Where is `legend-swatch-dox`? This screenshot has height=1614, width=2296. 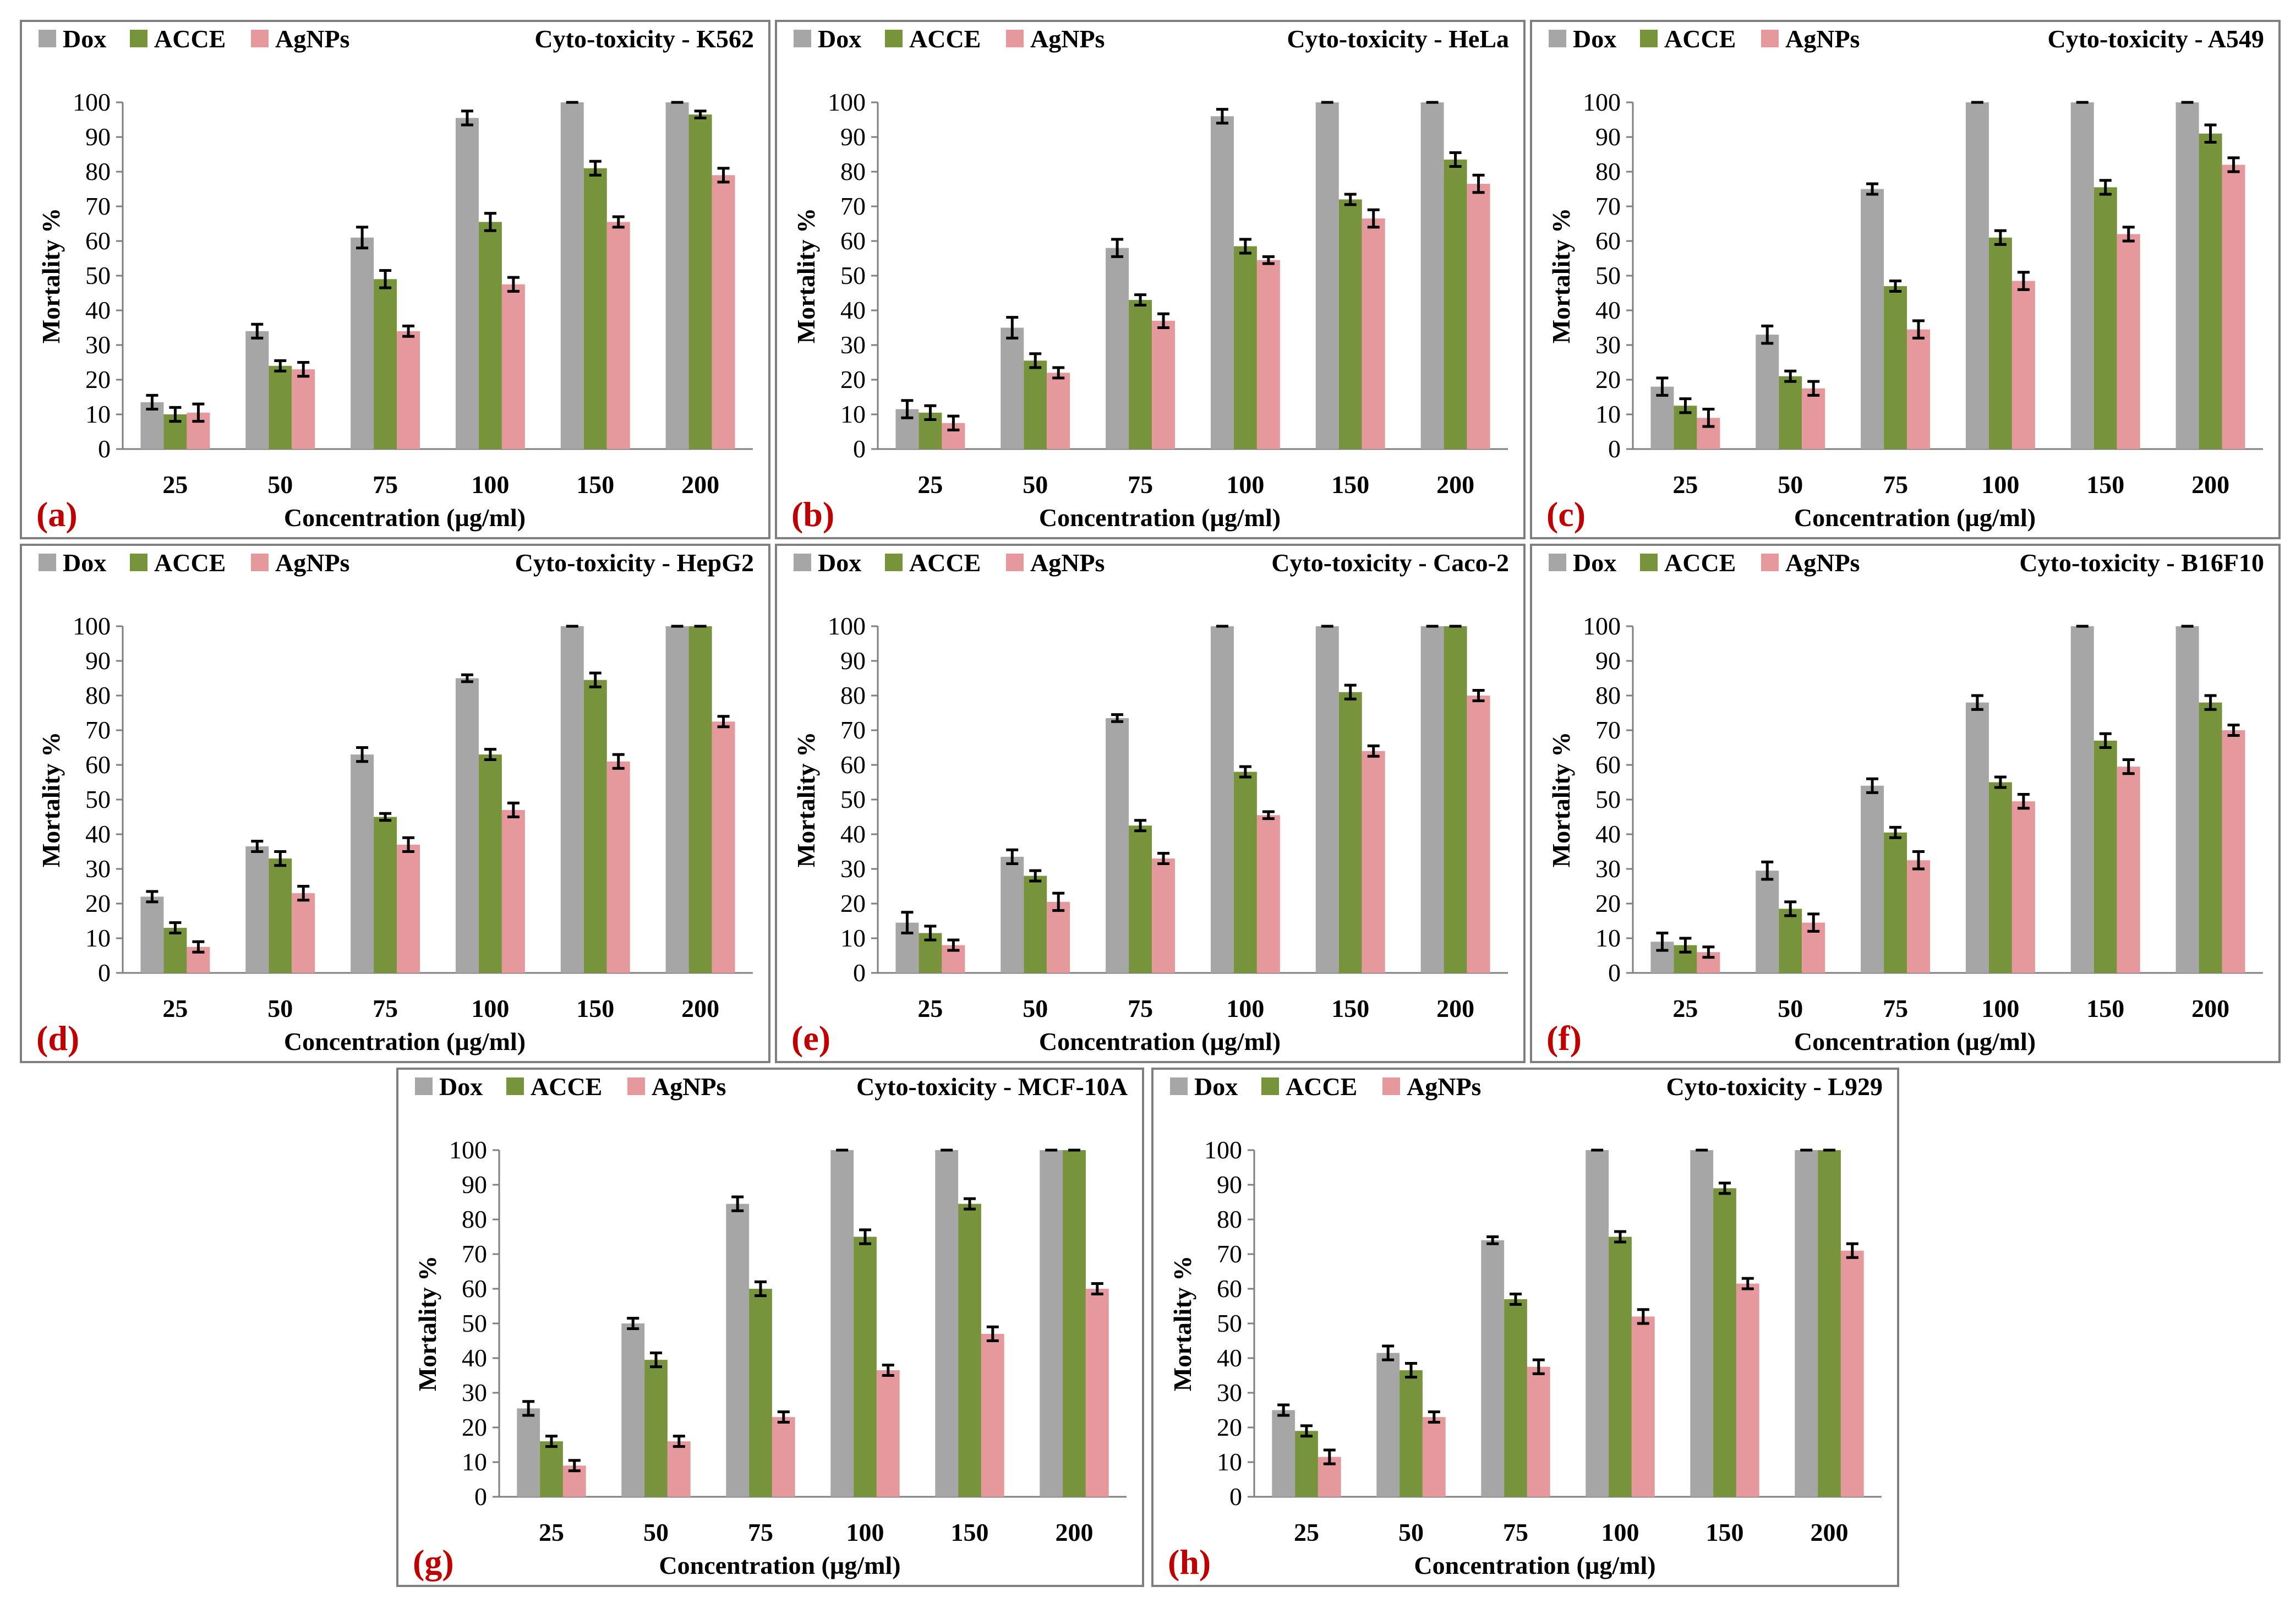 legend-swatch-dox is located at coordinates (1557, 562).